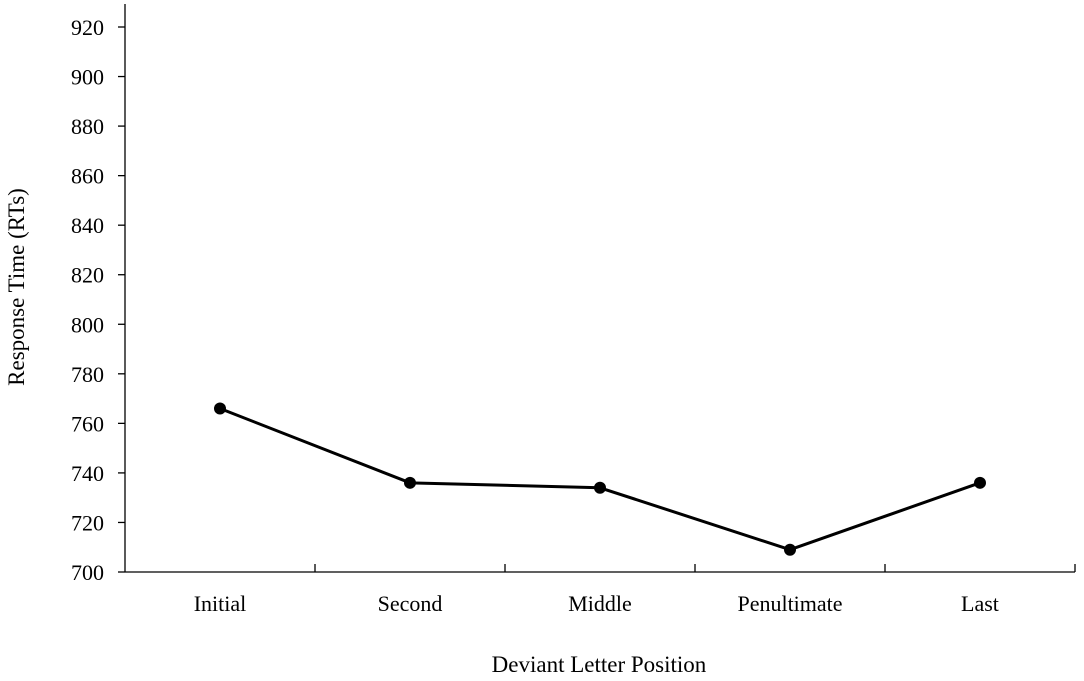 This screenshot has height=681, width=1084. Describe the element at coordinates (410, 603) in the screenshot. I see `x-tick-label: Second` at that location.